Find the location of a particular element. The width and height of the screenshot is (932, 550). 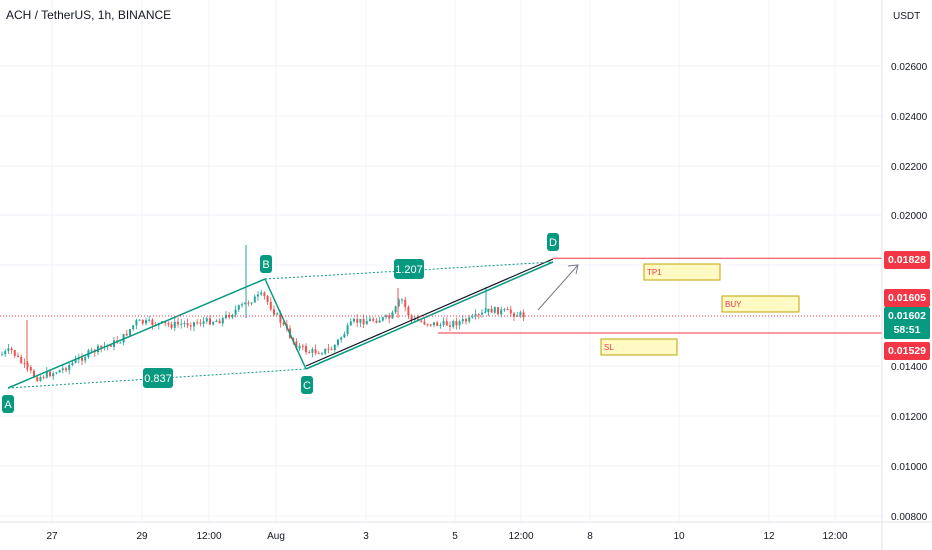

point-label-c: C is located at coordinates (307, 386).